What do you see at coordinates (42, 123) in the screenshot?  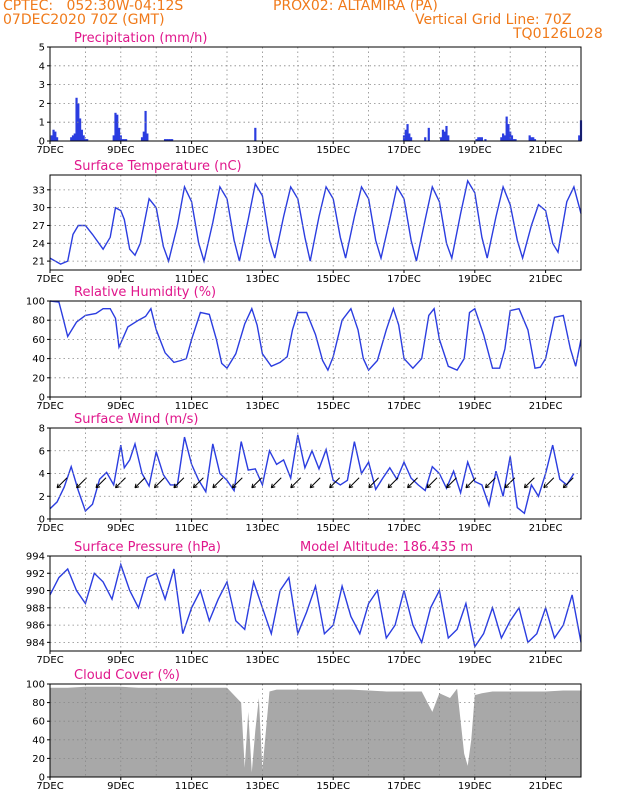 I see `y-tick-label: 1` at bounding box center [42, 123].